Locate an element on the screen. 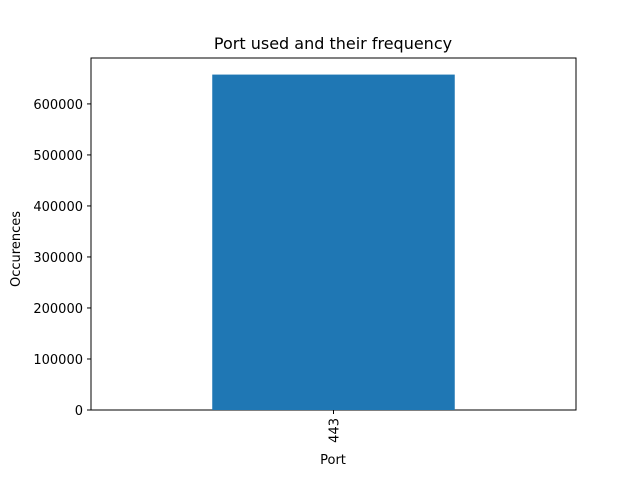 The image size is (640, 480). y-tick-label: 500000 is located at coordinates (58, 156).